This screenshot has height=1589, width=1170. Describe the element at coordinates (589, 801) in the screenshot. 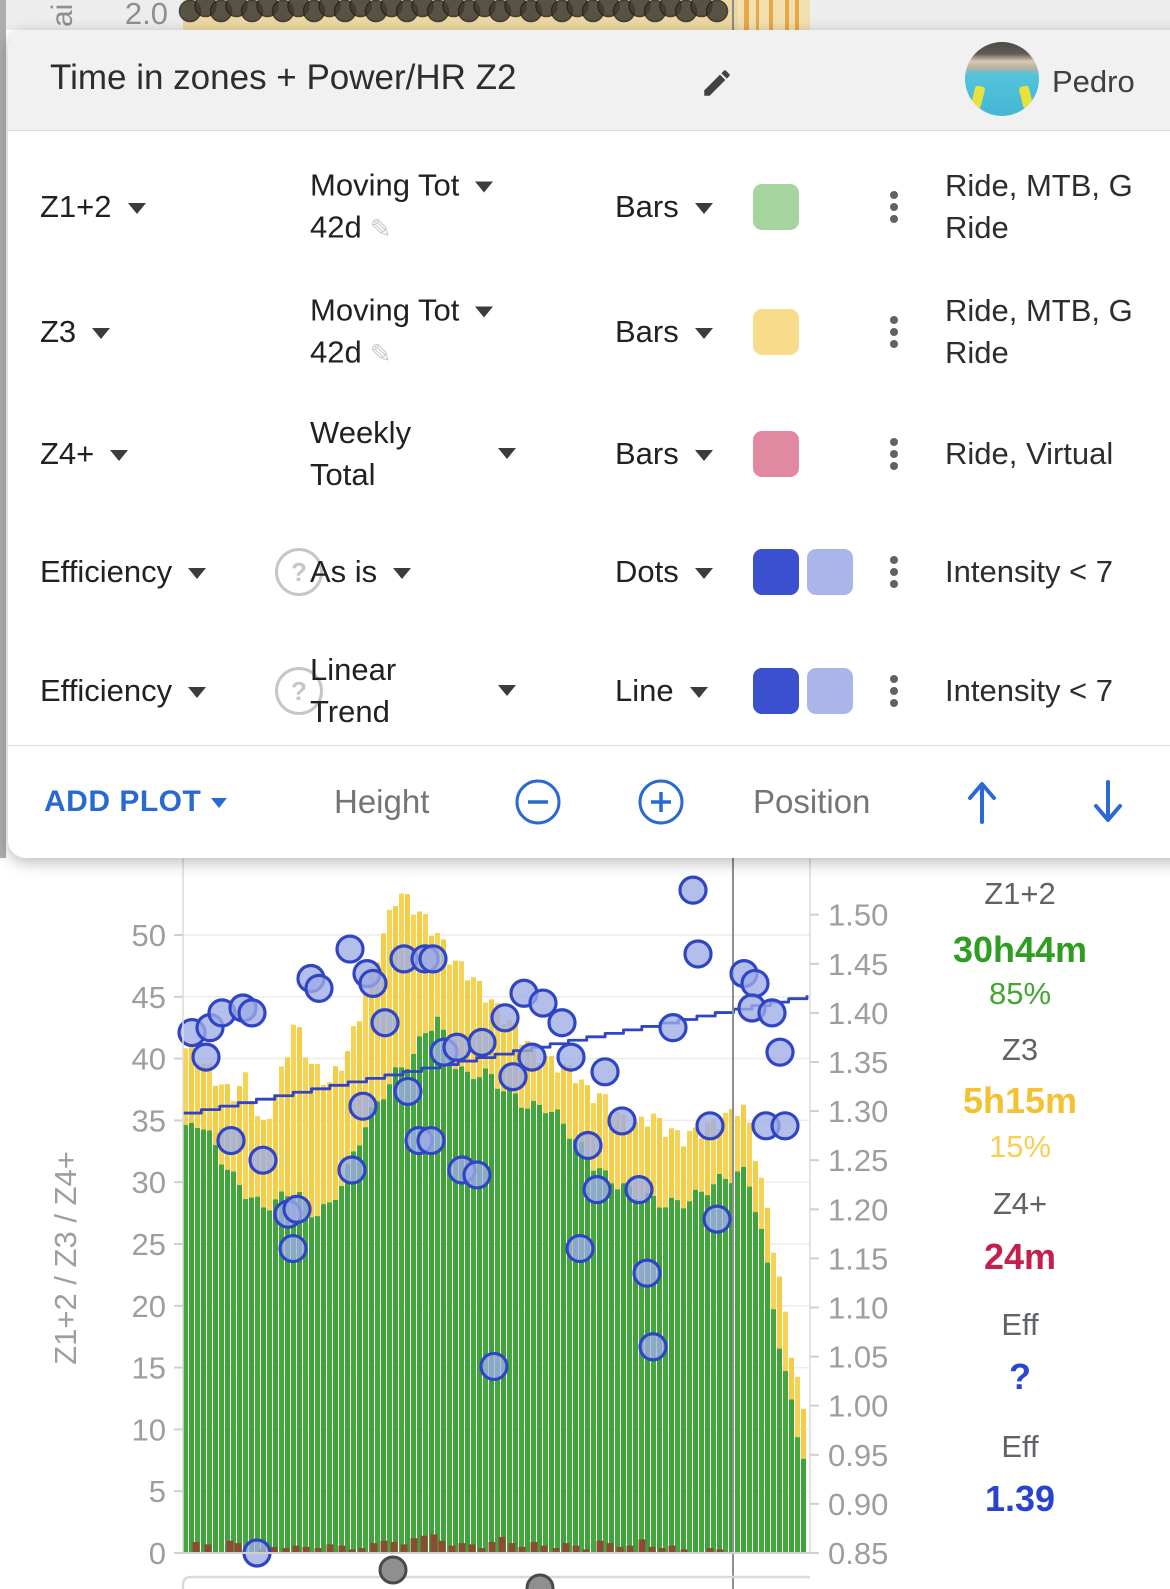

I see `panel-toolbar: ADD PLOT Height Position` at that location.